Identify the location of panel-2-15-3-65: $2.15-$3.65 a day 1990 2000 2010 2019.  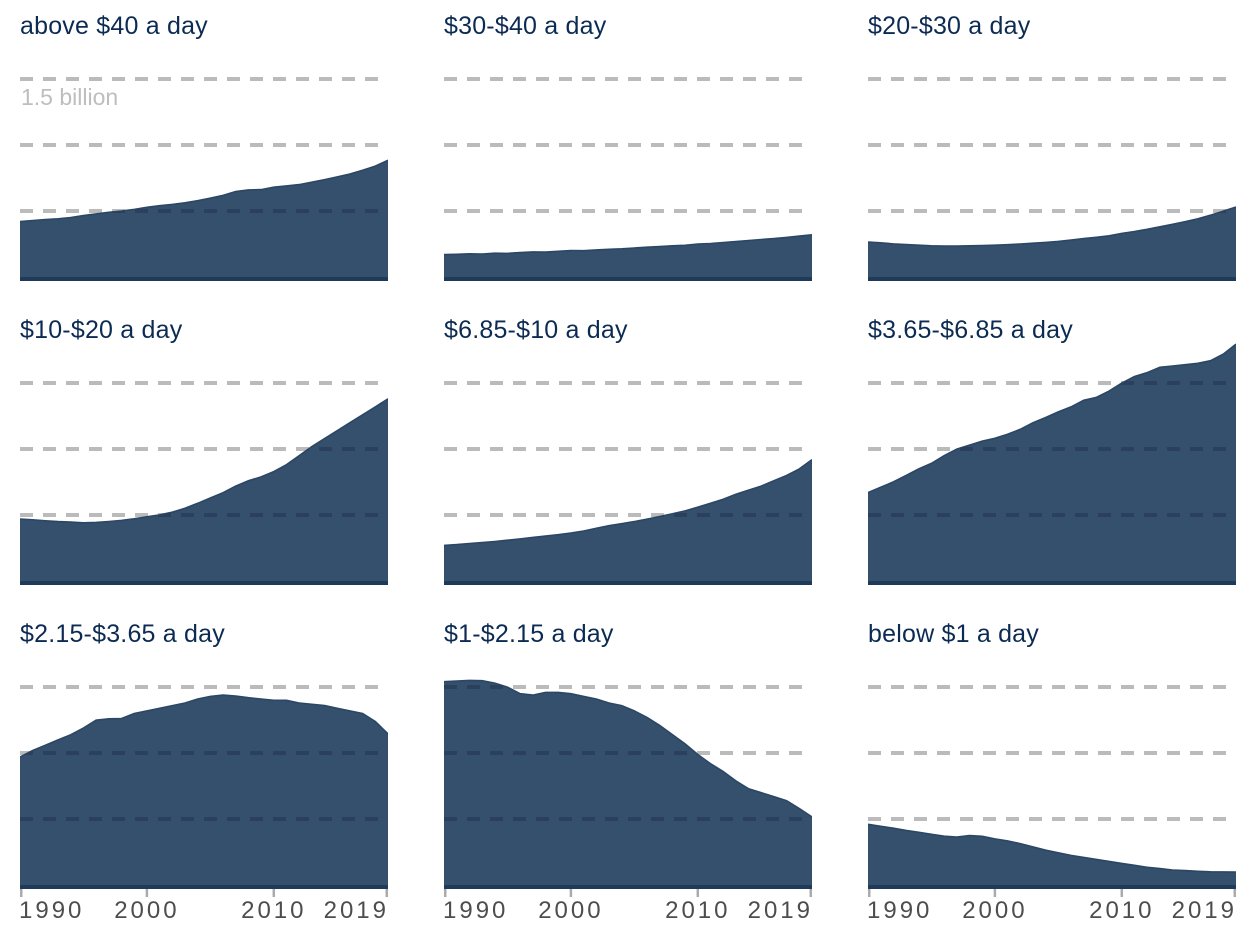
(204, 772).